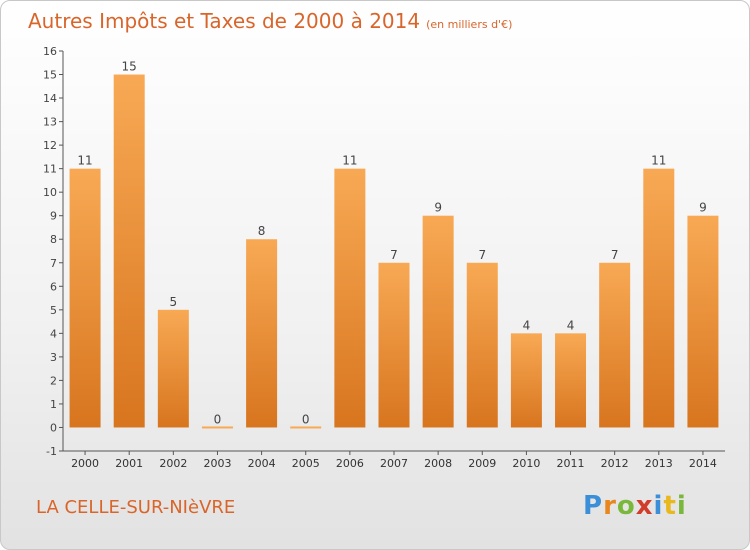 The width and height of the screenshot is (750, 550). Describe the element at coordinates (469, 24) in the screenshot. I see `chart-subtitle: (en milliers d'€)` at that location.